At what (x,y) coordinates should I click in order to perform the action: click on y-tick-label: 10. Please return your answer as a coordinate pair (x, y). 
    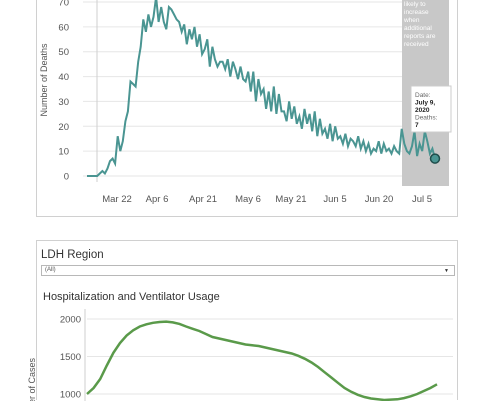
    Looking at the image, I should click on (63, 152).